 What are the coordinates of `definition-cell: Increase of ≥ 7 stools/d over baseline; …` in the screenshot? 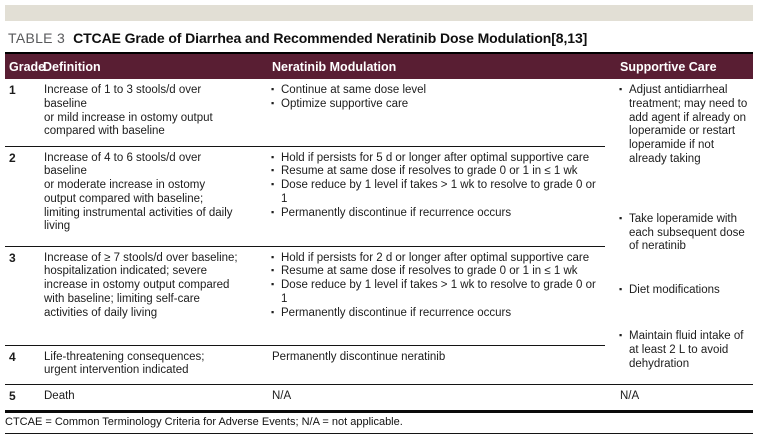 It's located at (150, 296).